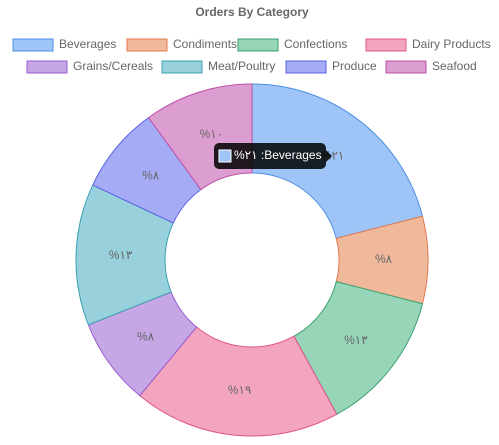  I want to click on tooltip: %٢١ :Beverages, so click(273, 156).